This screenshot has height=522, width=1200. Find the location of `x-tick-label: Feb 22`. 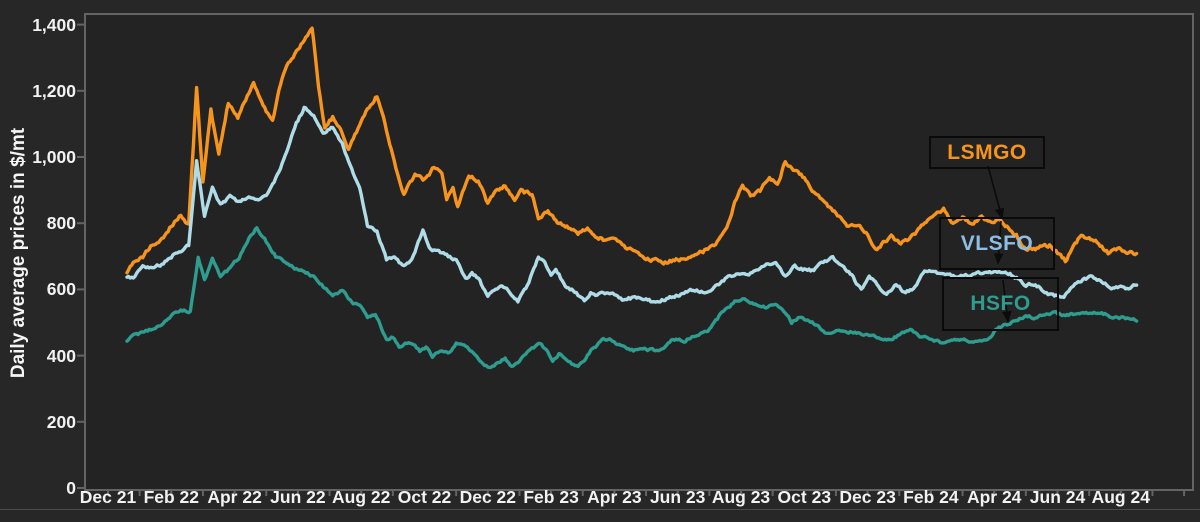

x-tick-label: Feb 22 is located at coordinates (171, 497).